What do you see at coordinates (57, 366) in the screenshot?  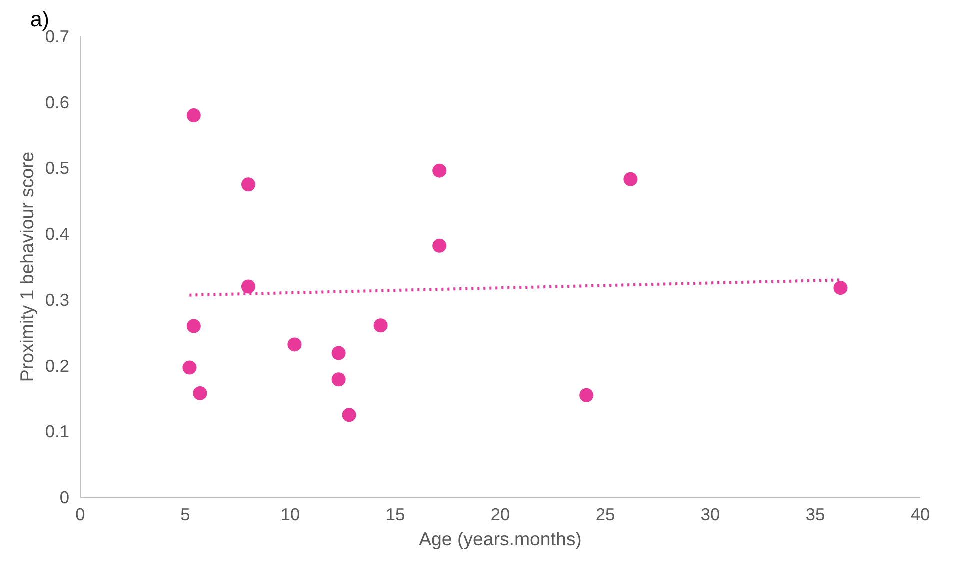 I see `y-tick-label: 0.2` at bounding box center [57, 366].